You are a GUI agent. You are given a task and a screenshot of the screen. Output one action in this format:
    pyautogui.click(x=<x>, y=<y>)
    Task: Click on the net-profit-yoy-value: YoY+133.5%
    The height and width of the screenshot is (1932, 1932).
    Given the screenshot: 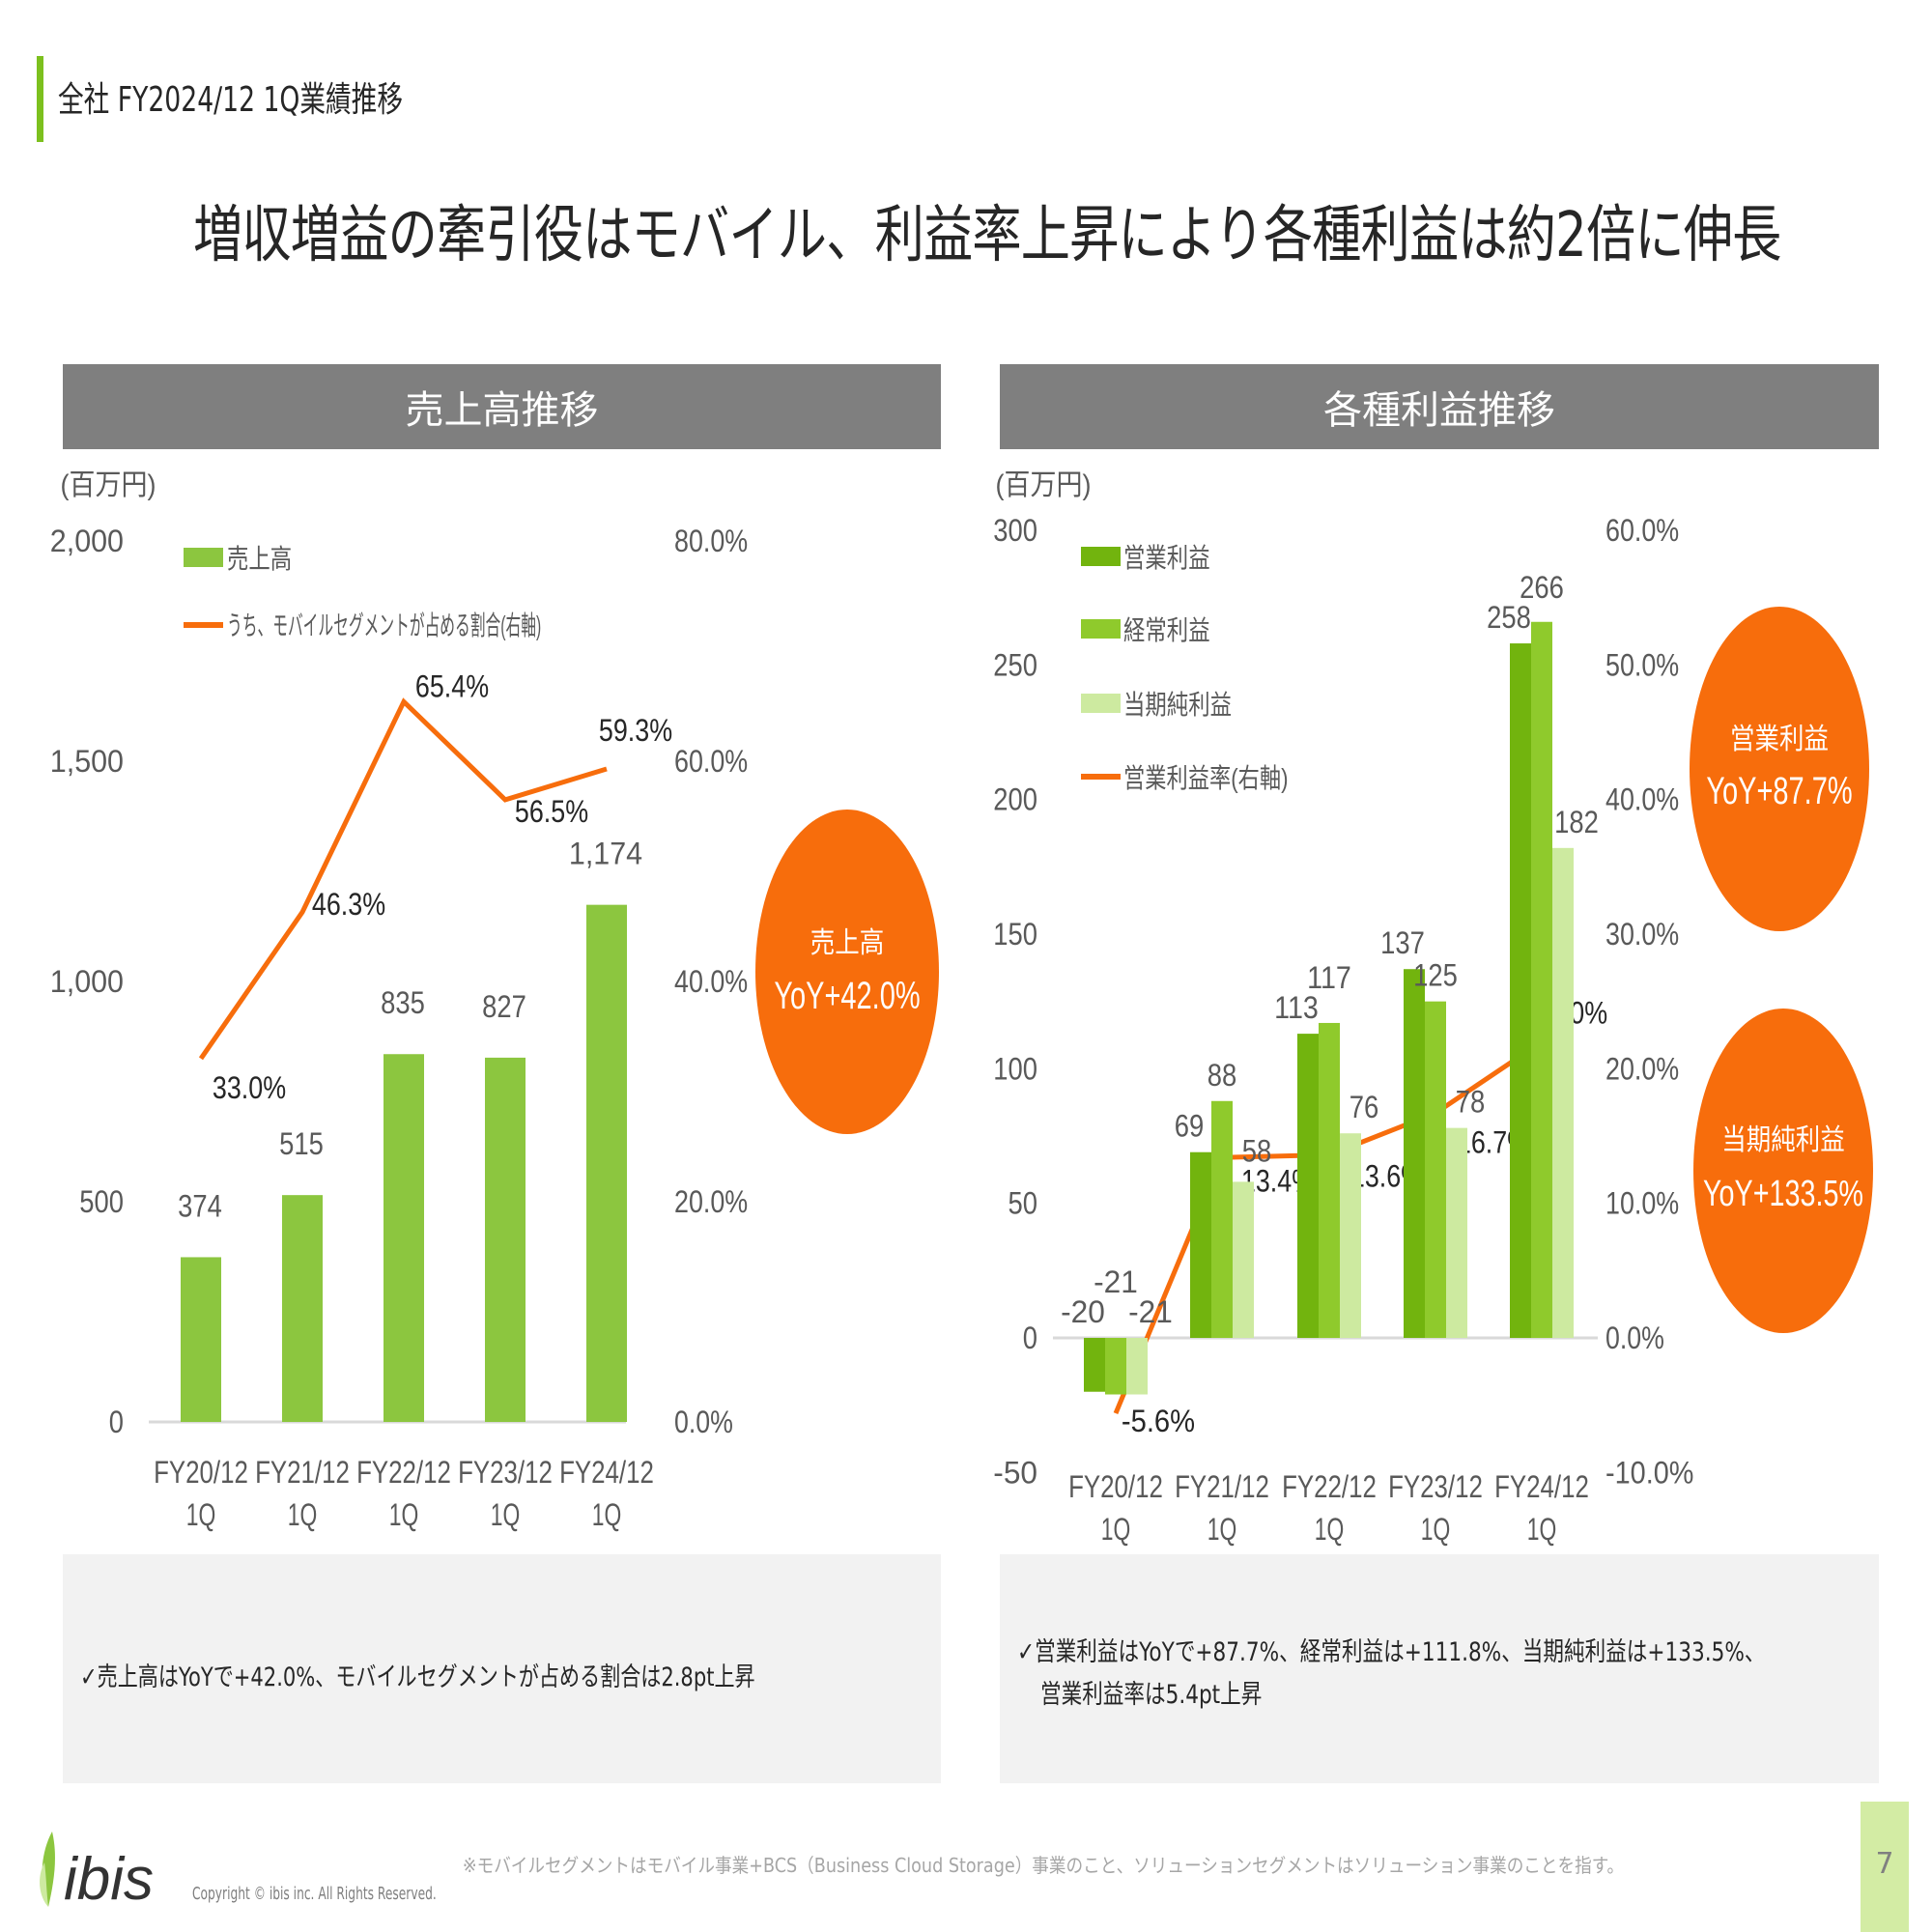 What is the action you would take?
    pyautogui.click(x=1783, y=1194)
    